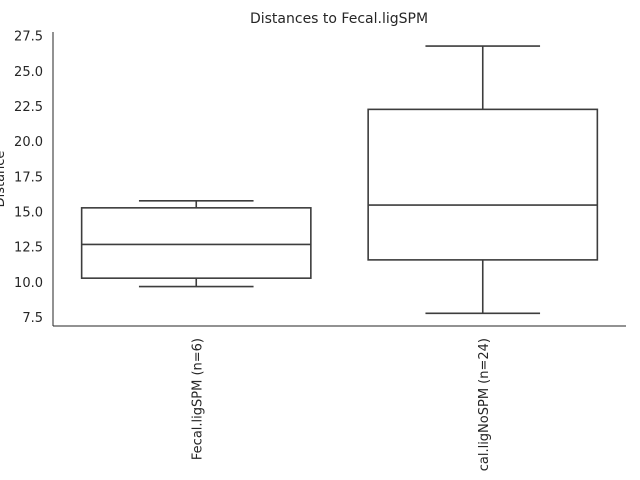 This screenshot has height=480, width=640. I want to click on y-axis-label: Distance, so click(4, 179).